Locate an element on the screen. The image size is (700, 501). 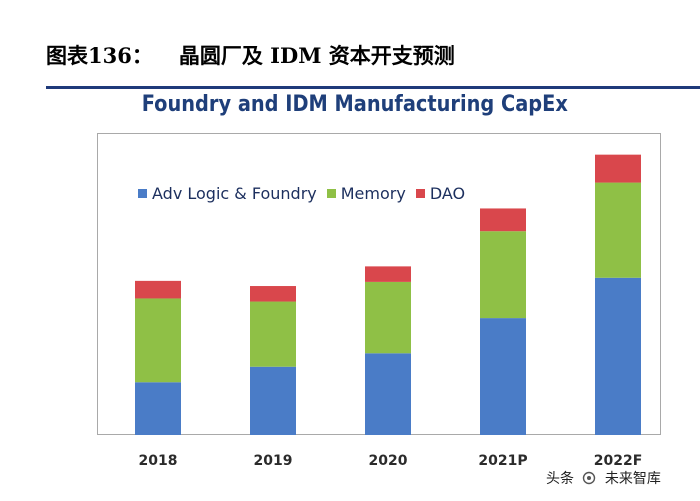
x-tick-label-2022F: 2022F is located at coordinates (618, 461).